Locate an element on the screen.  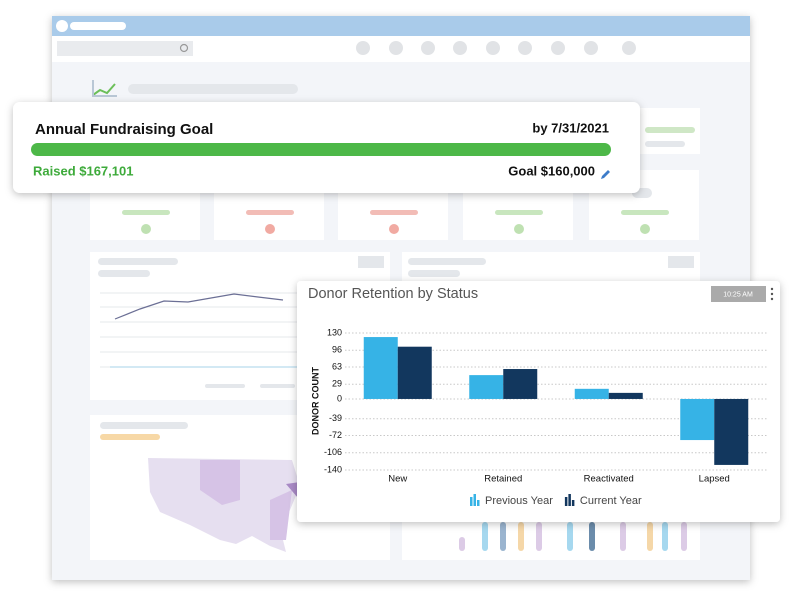
timestamp-box is located at coordinates (738, 294).